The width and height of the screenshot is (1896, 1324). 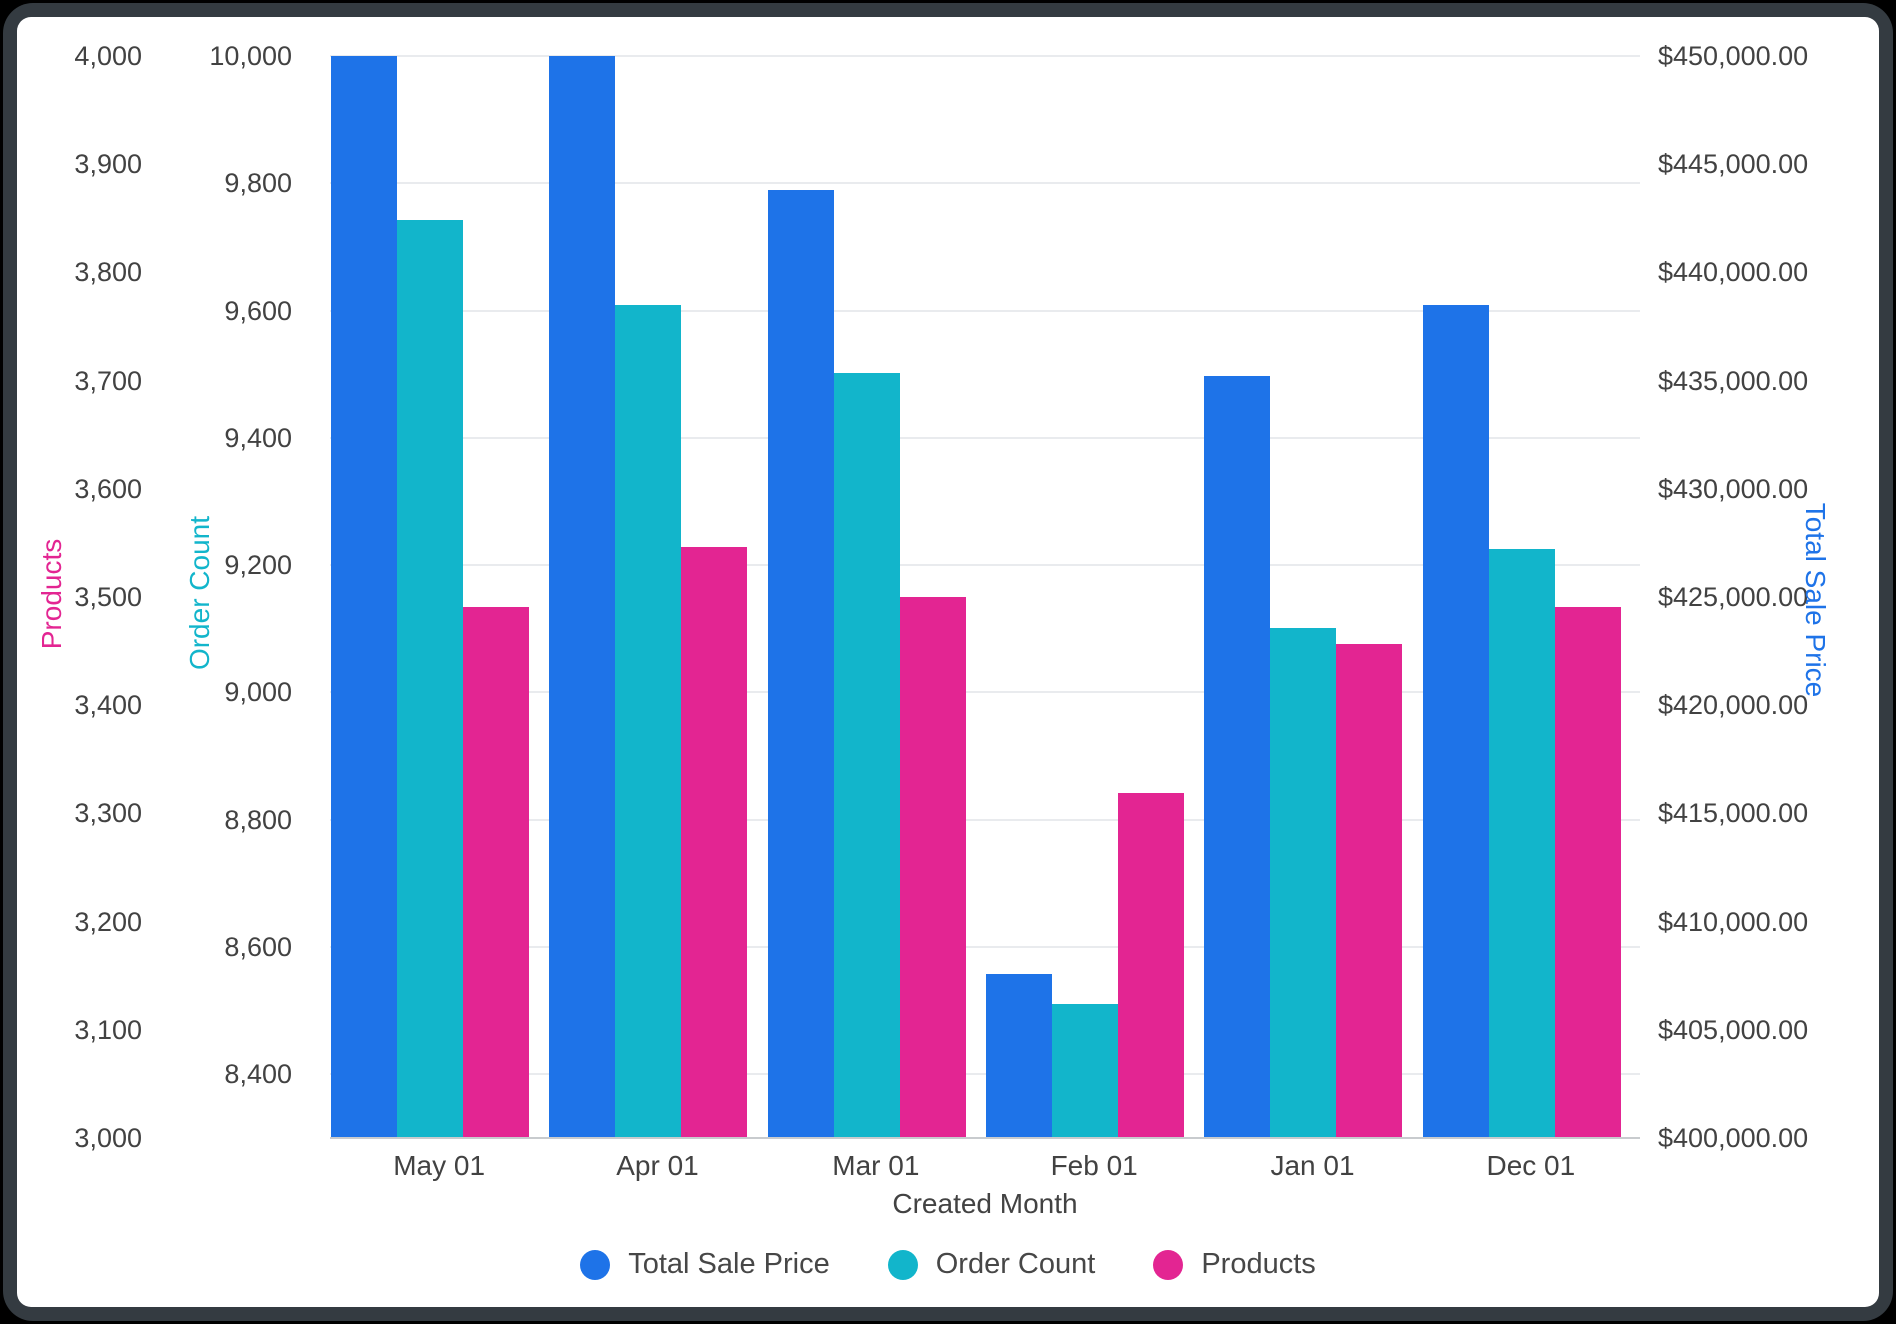 What do you see at coordinates (1015, 1264) in the screenshot?
I see `legend-label: Order Count` at bounding box center [1015, 1264].